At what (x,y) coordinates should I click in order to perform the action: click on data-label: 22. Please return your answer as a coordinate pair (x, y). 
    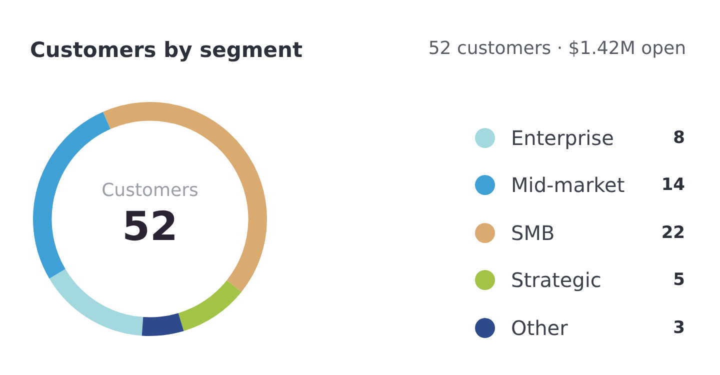
    Looking at the image, I should click on (673, 232).